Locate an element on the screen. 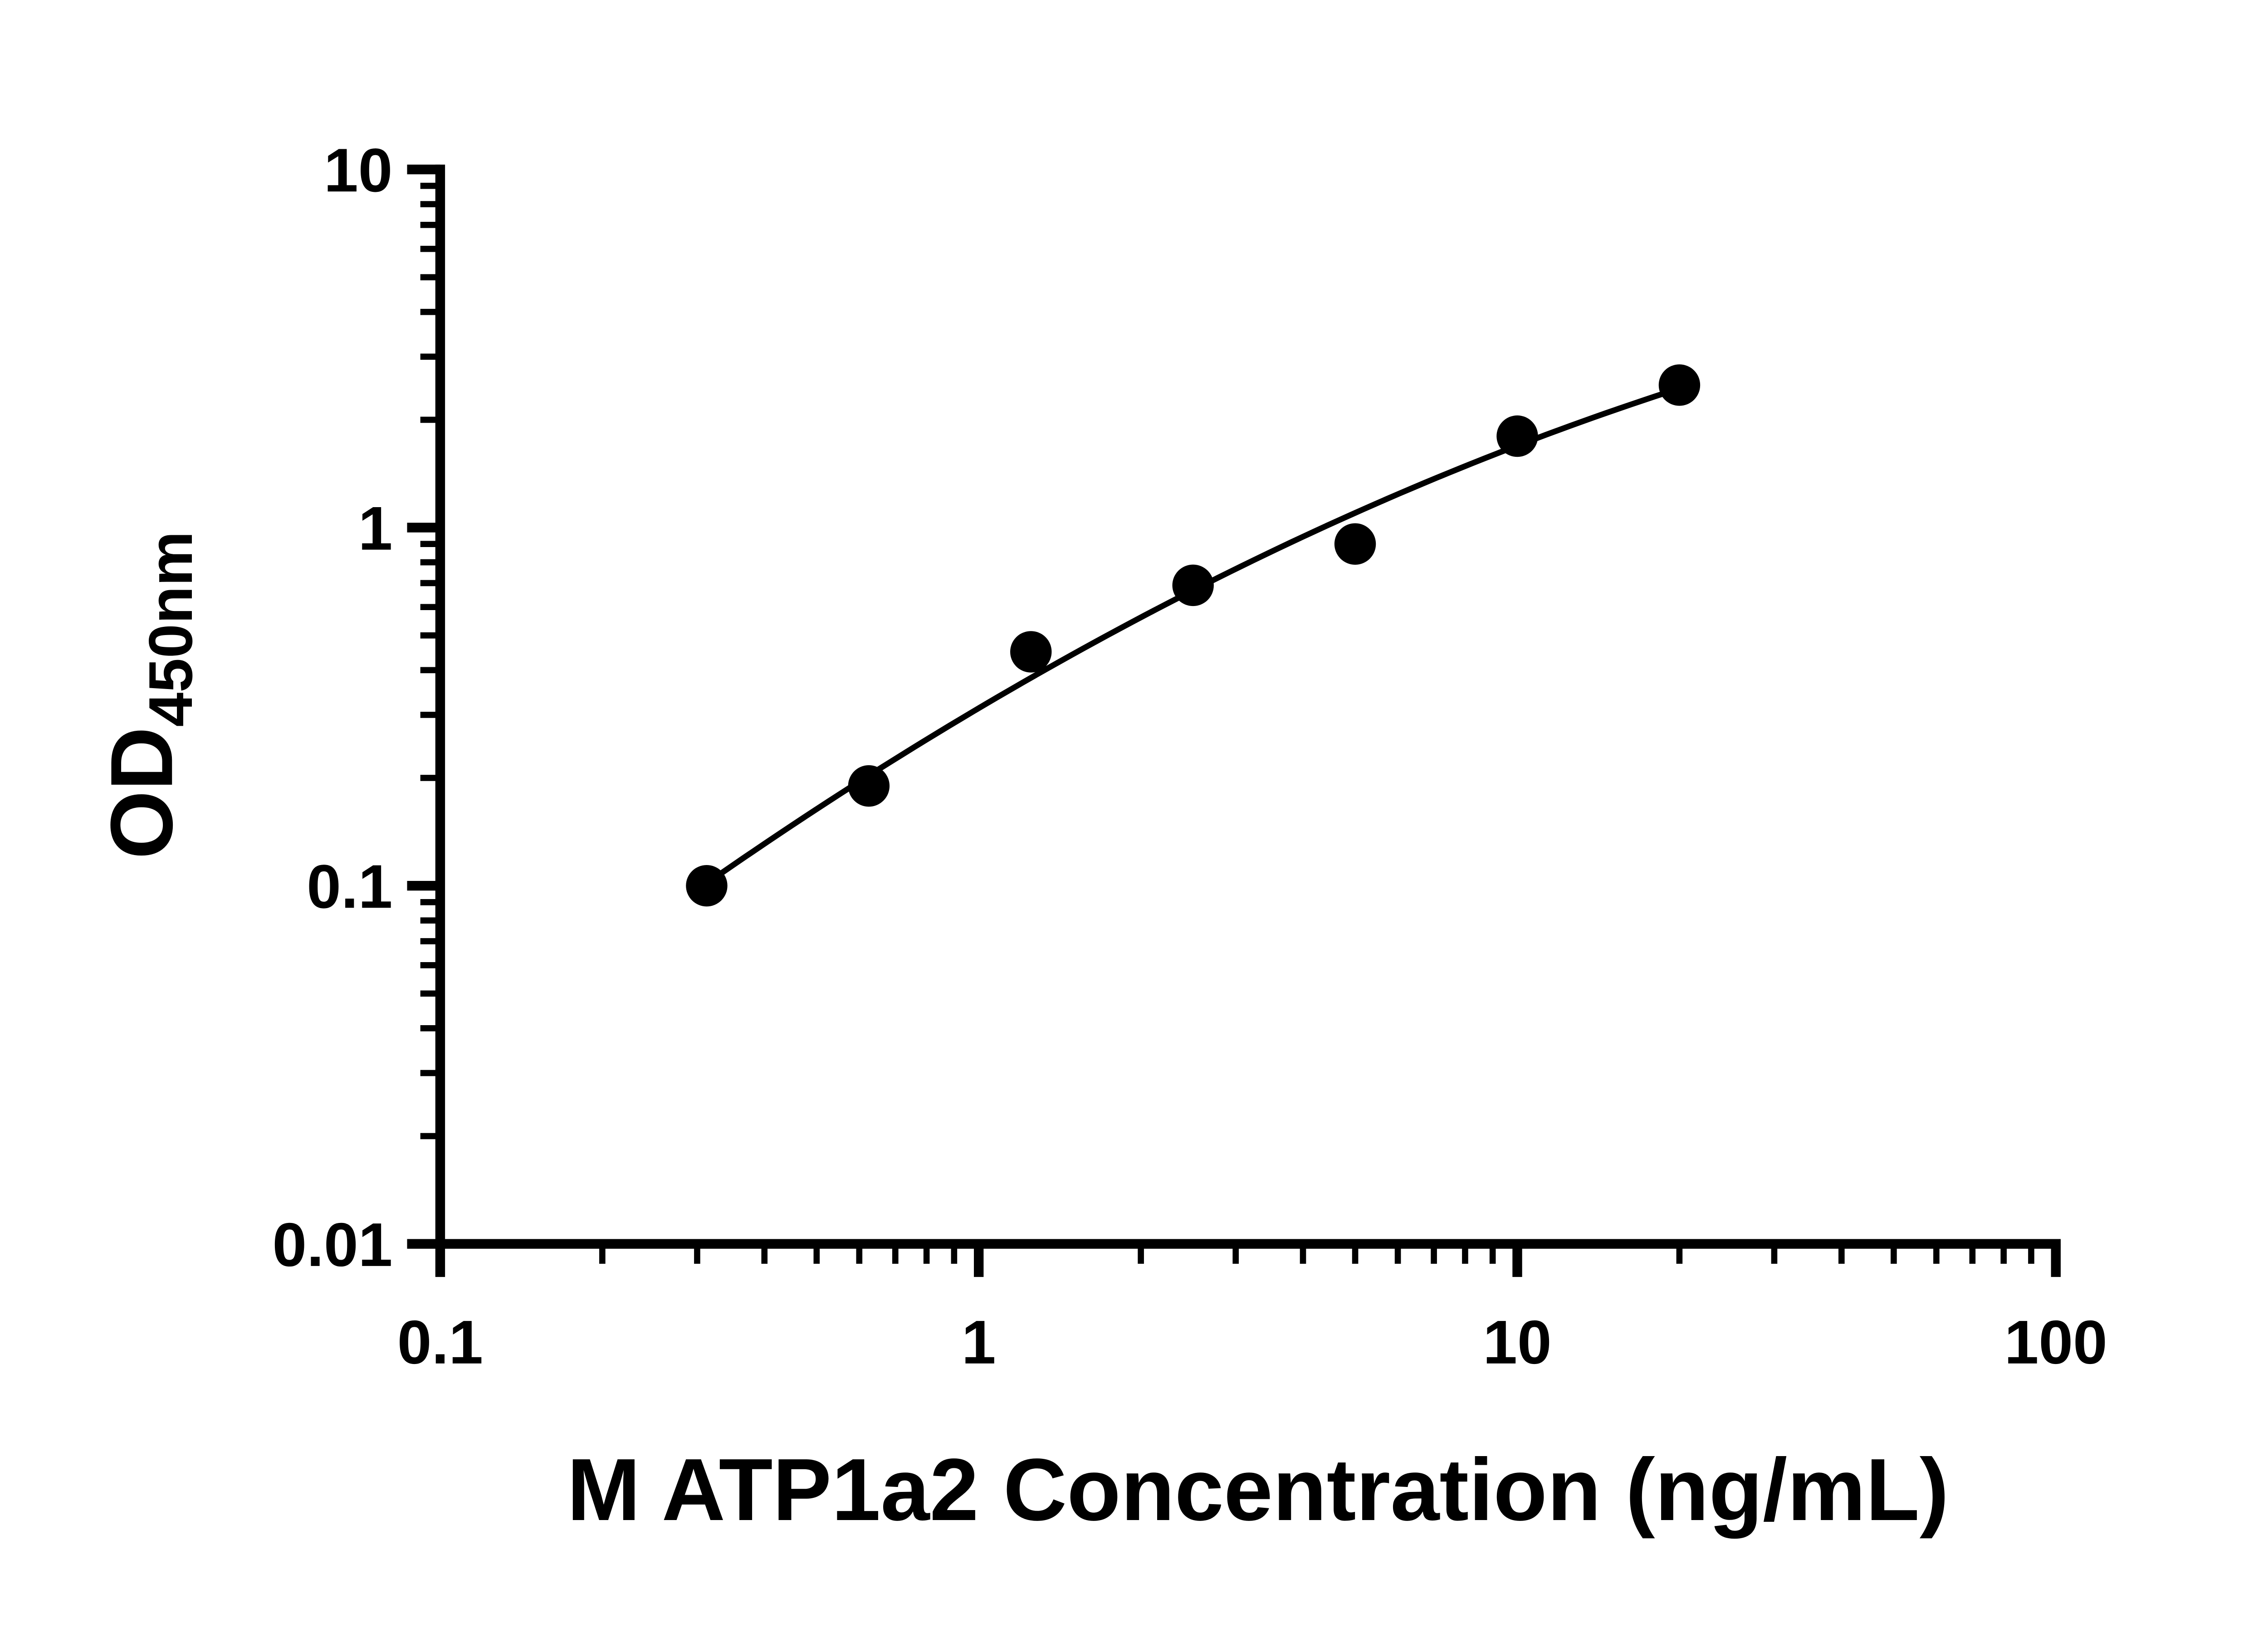  y-axis-title-main: OD is located at coordinates (142, 793).